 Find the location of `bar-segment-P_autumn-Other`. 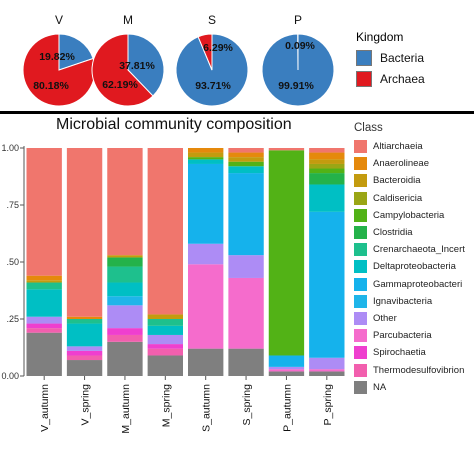

bar-segment-P_autumn-Other is located at coordinates (286, 368).